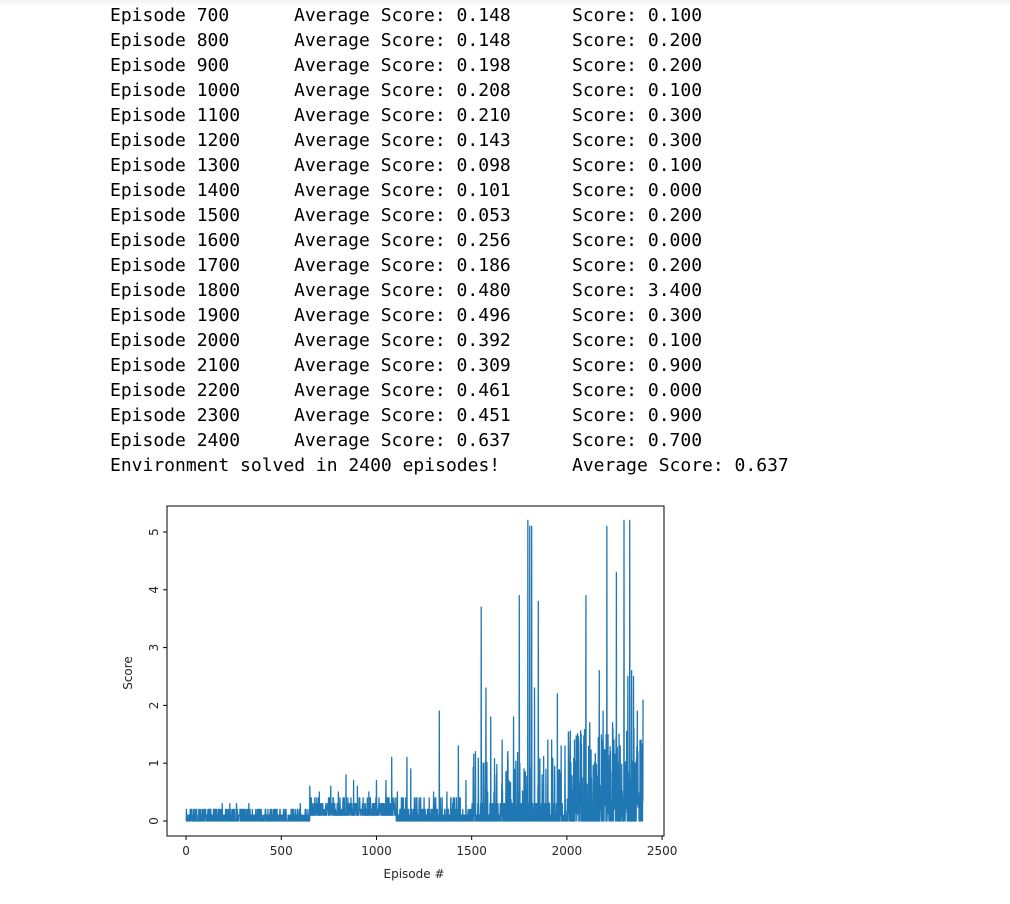 Image resolution: width=1010 pixels, height=904 pixels. Describe the element at coordinates (175, 290) in the screenshot. I see `episode-label: Episode 1800` at that location.